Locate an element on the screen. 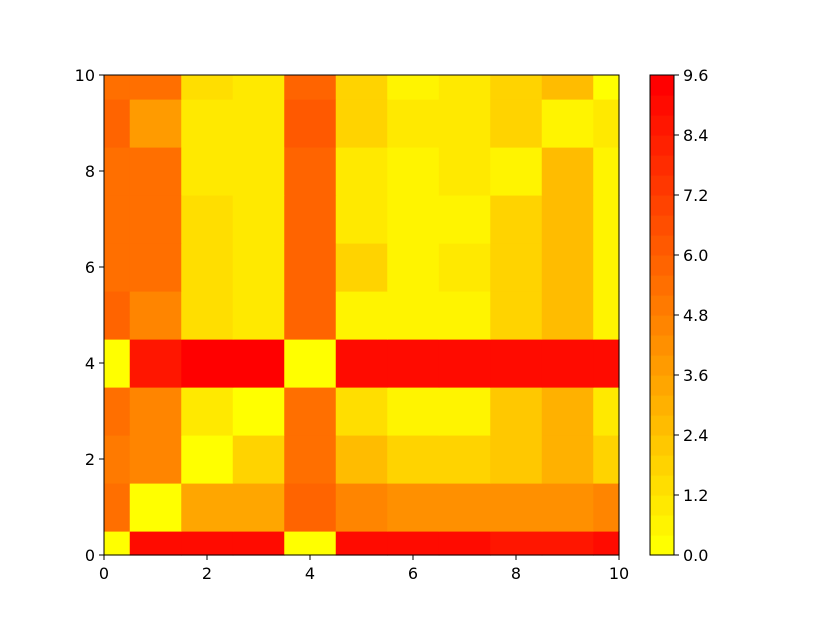  heatmap-cell-r9-c3 is located at coordinates (258, 123).